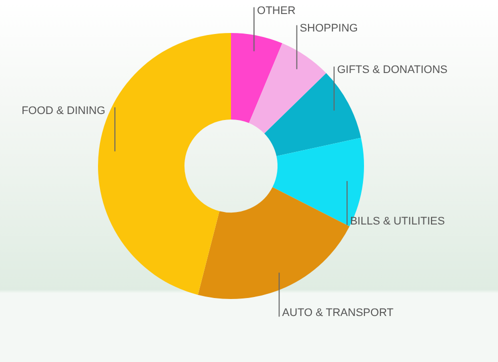 Image resolution: width=498 pixels, height=362 pixels. I want to click on slice-label: SHOPPING, so click(329, 28).